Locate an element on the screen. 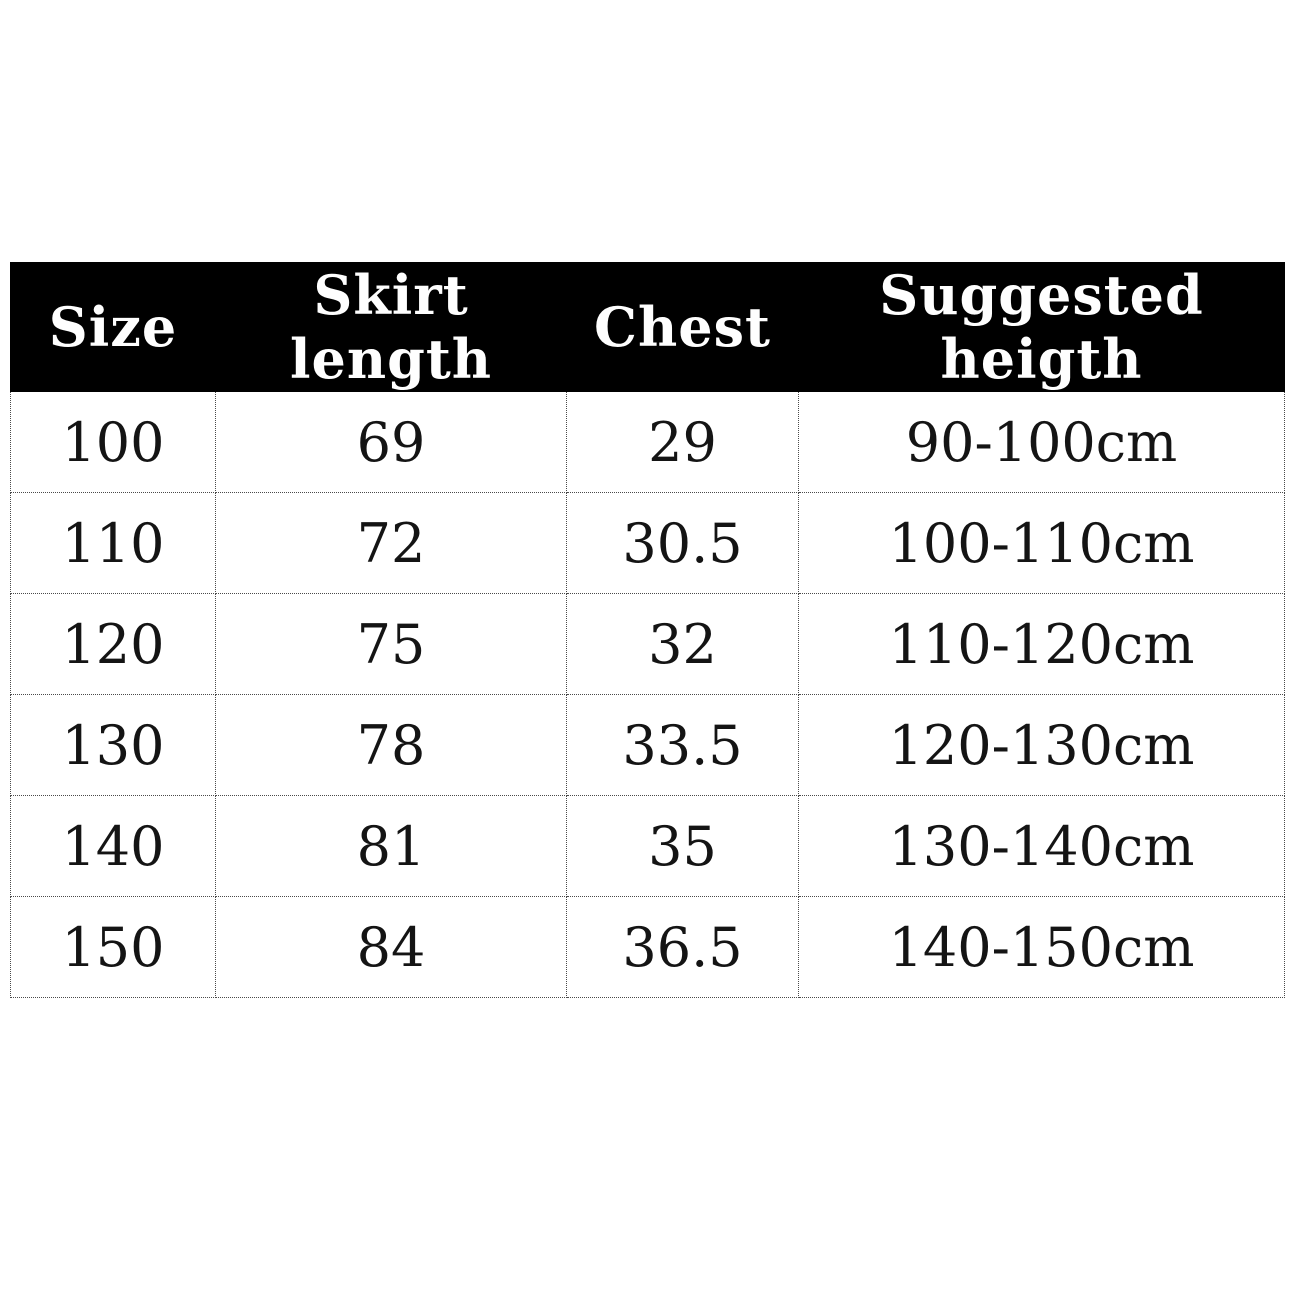 The image size is (1300, 1300). header-cell-suggested-height: Suggested heigth is located at coordinates (1041, 327).